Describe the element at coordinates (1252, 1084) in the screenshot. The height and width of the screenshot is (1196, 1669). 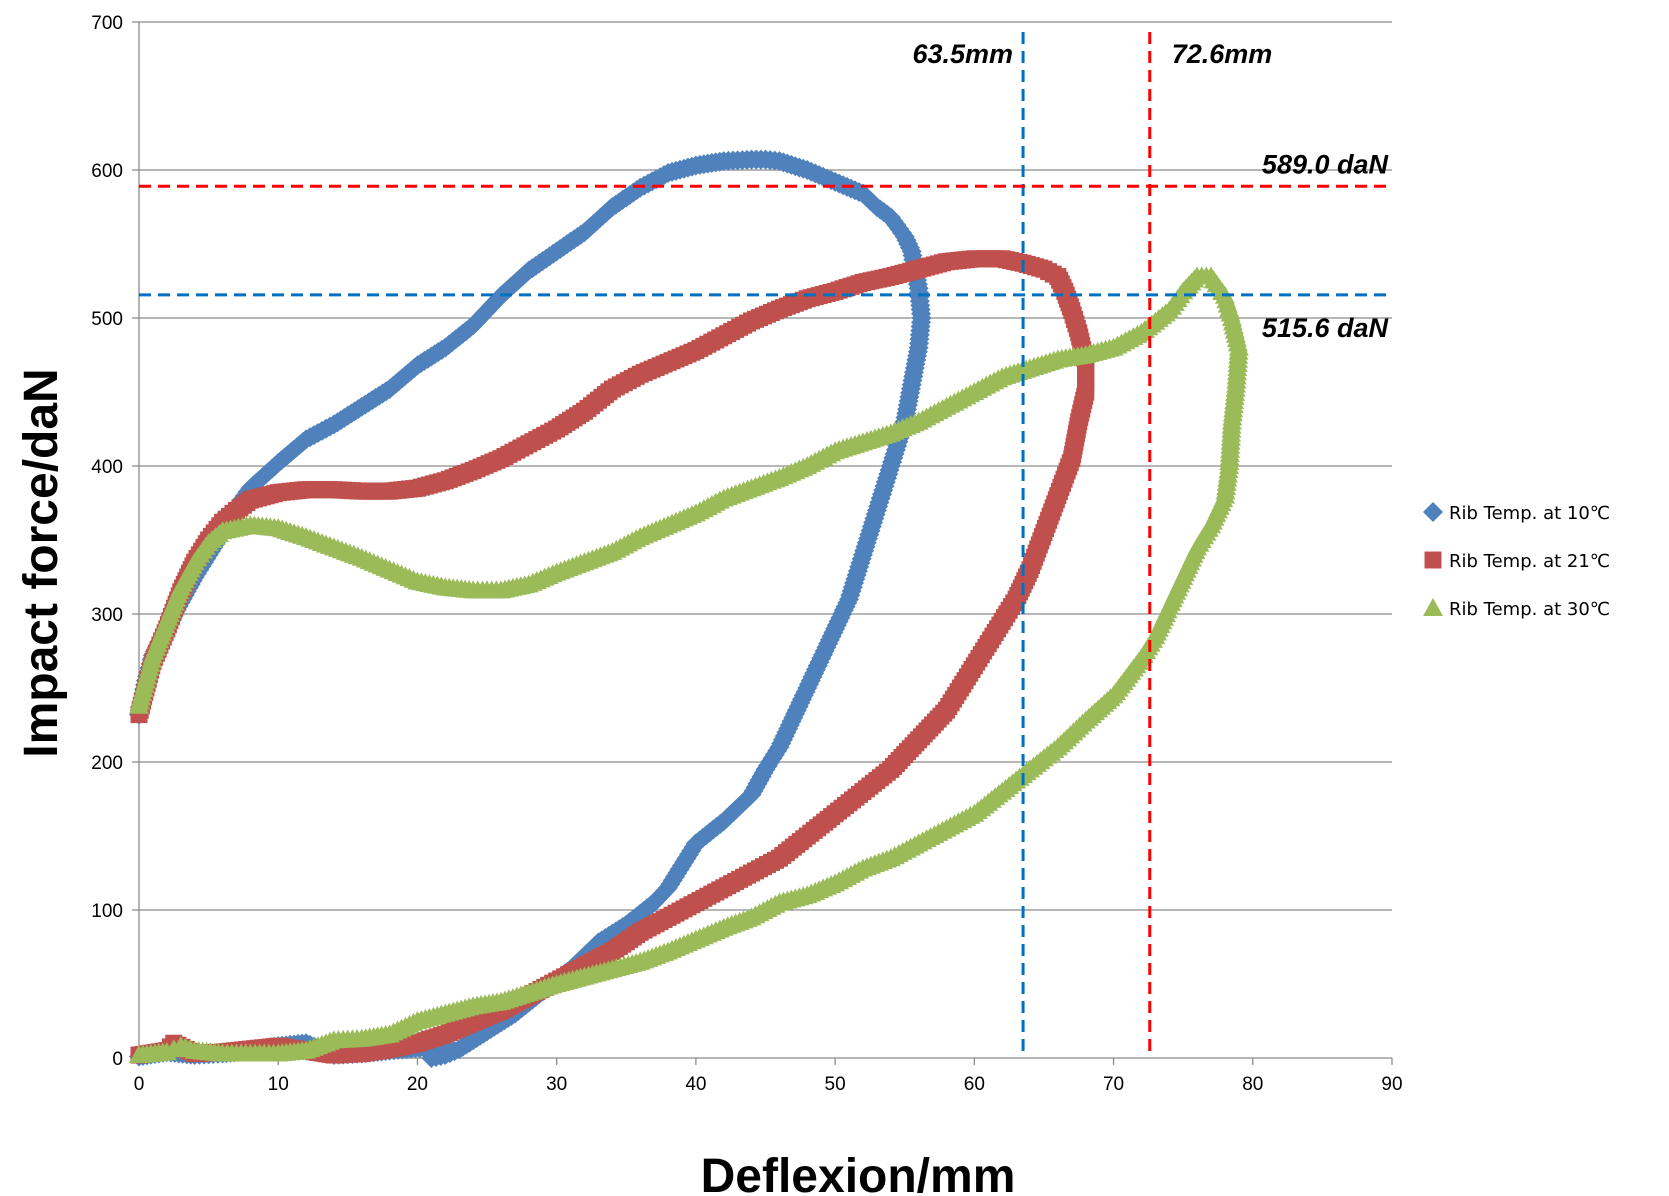
I see `x-tick-label: 80` at that location.